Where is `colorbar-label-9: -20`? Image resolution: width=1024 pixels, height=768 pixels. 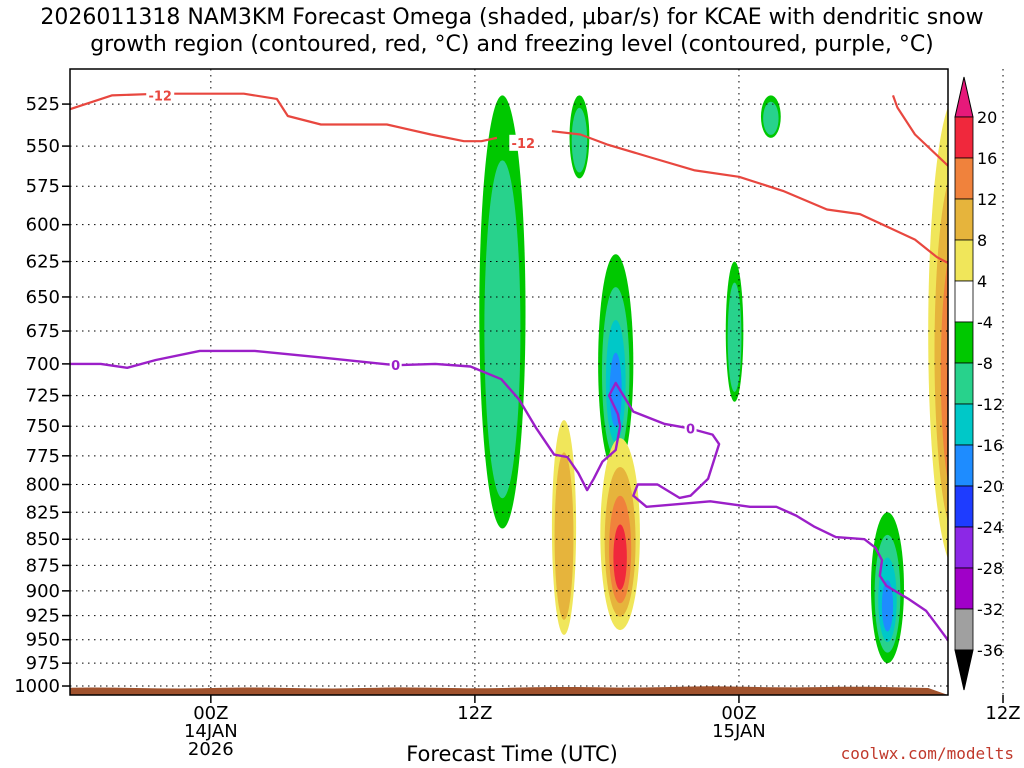 colorbar-label-9: -20 is located at coordinates (990, 486).